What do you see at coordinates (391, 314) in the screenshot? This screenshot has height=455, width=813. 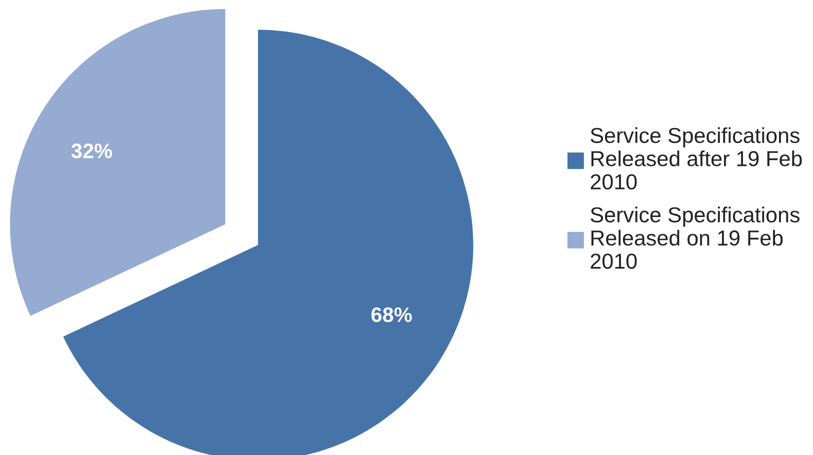 I see `data-label: 68%` at bounding box center [391, 314].